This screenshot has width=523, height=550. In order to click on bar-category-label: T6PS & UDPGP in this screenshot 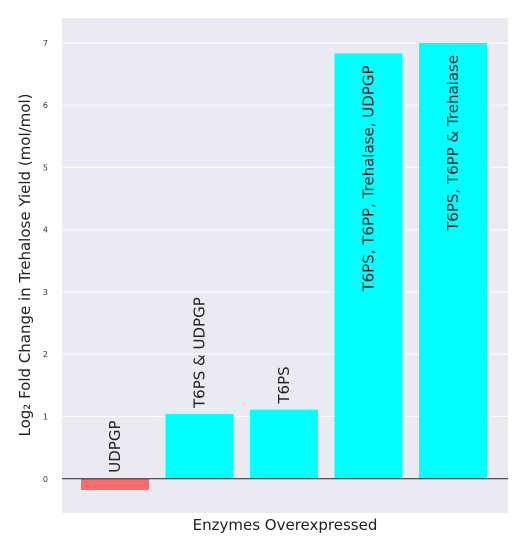, I will do `click(200, 353)`.